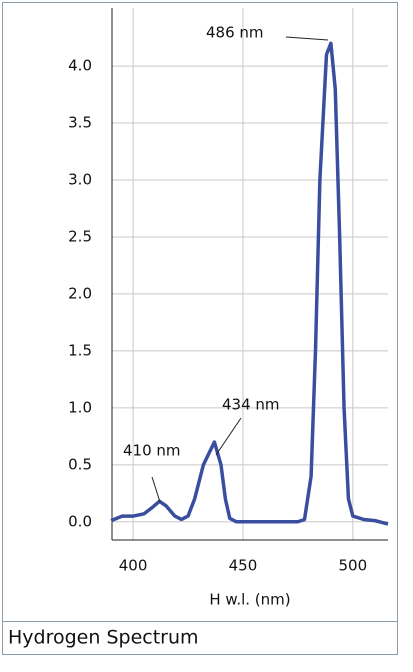 This screenshot has width=413, height=672. Describe the element at coordinates (80, 464) in the screenshot. I see `y-tick-label: 0.5` at that location.